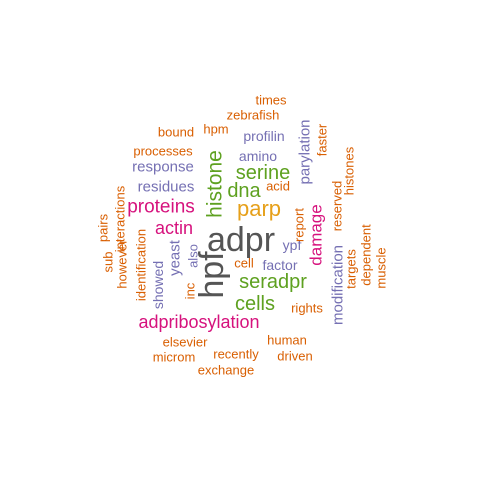  Describe the element at coordinates (163, 167) in the screenshot. I see `word-response: response` at that location.